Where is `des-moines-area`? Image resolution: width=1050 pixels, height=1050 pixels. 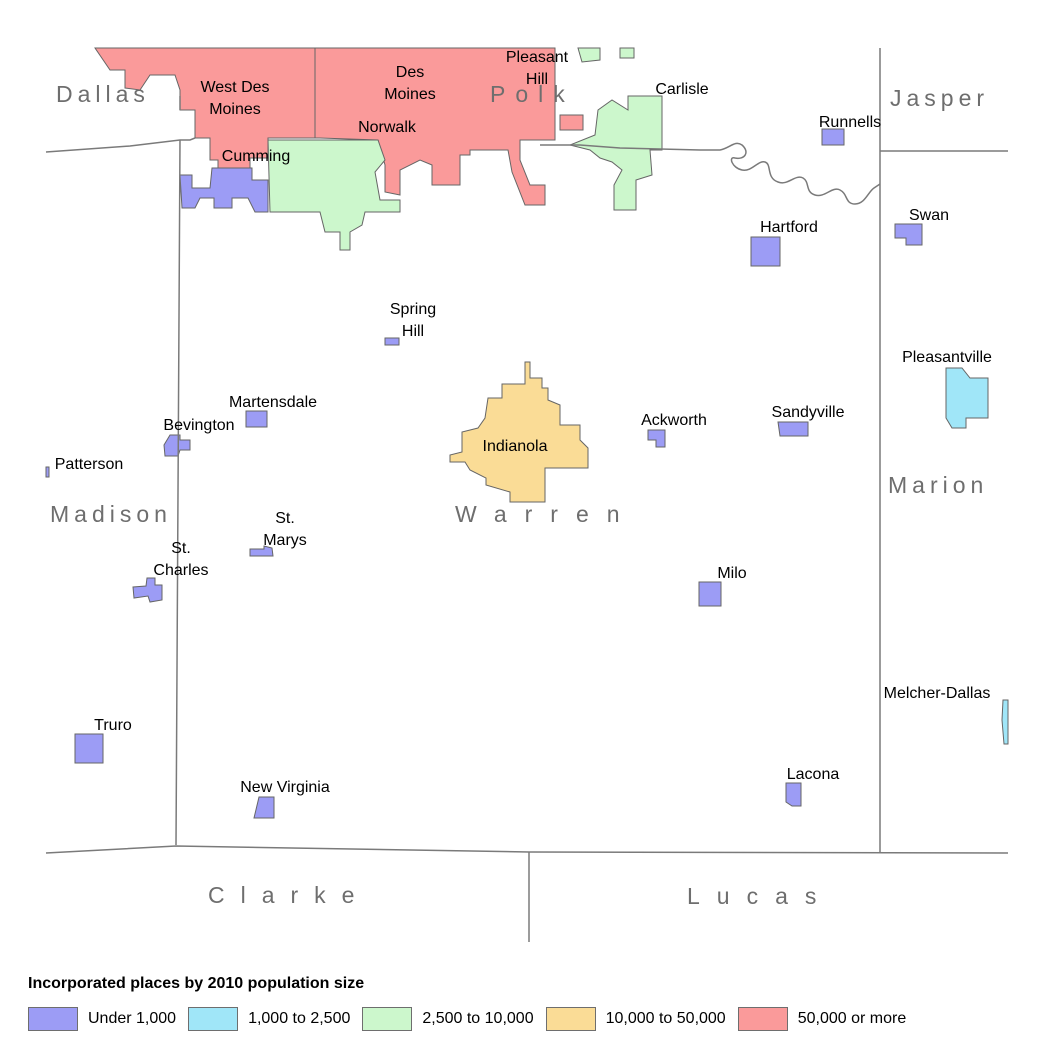 des-moines-area is located at coordinates (435, 126).